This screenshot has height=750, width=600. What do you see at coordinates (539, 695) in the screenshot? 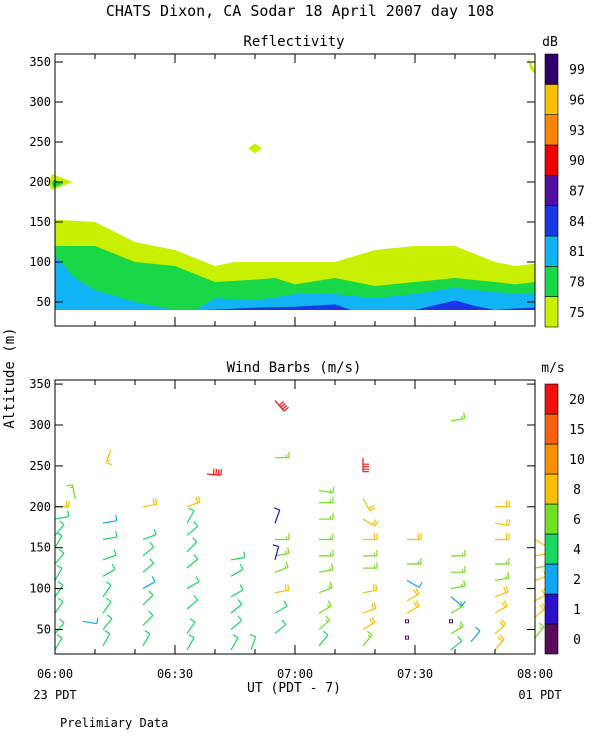
I see `footer-right-label: 01 PDT` at bounding box center [539, 695].